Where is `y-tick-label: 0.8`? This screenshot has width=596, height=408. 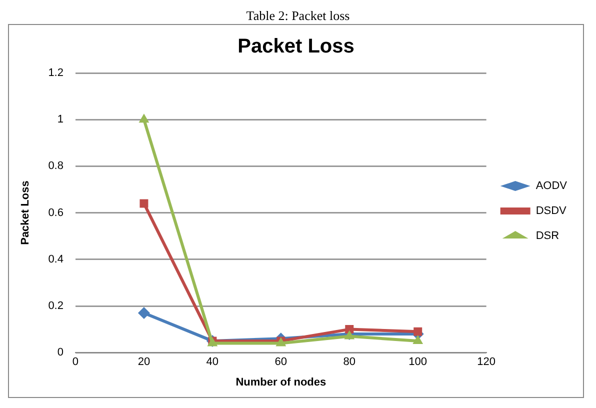
y-tick-label: 0.8 is located at coordinates (56, 166).